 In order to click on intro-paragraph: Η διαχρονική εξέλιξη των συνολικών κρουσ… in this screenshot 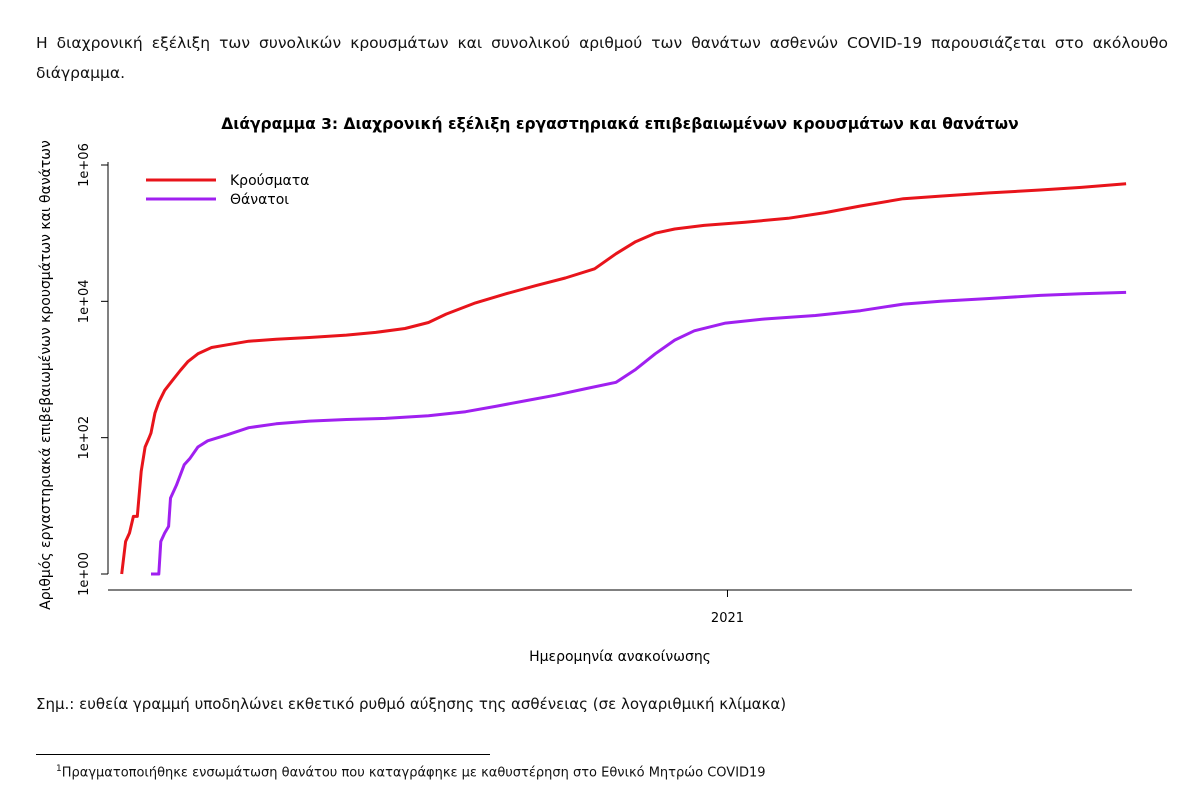, I will do `click(602, 57)`.